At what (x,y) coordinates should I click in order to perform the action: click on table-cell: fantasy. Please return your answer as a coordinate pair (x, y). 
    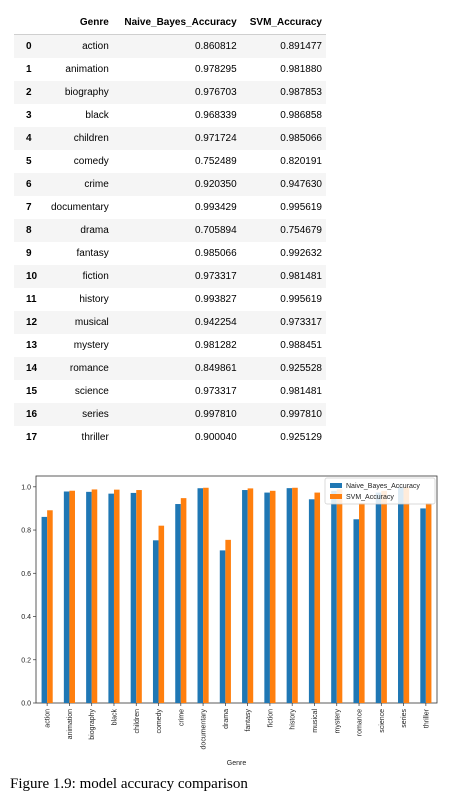
    Looking at the image, I should click on (92, 253).